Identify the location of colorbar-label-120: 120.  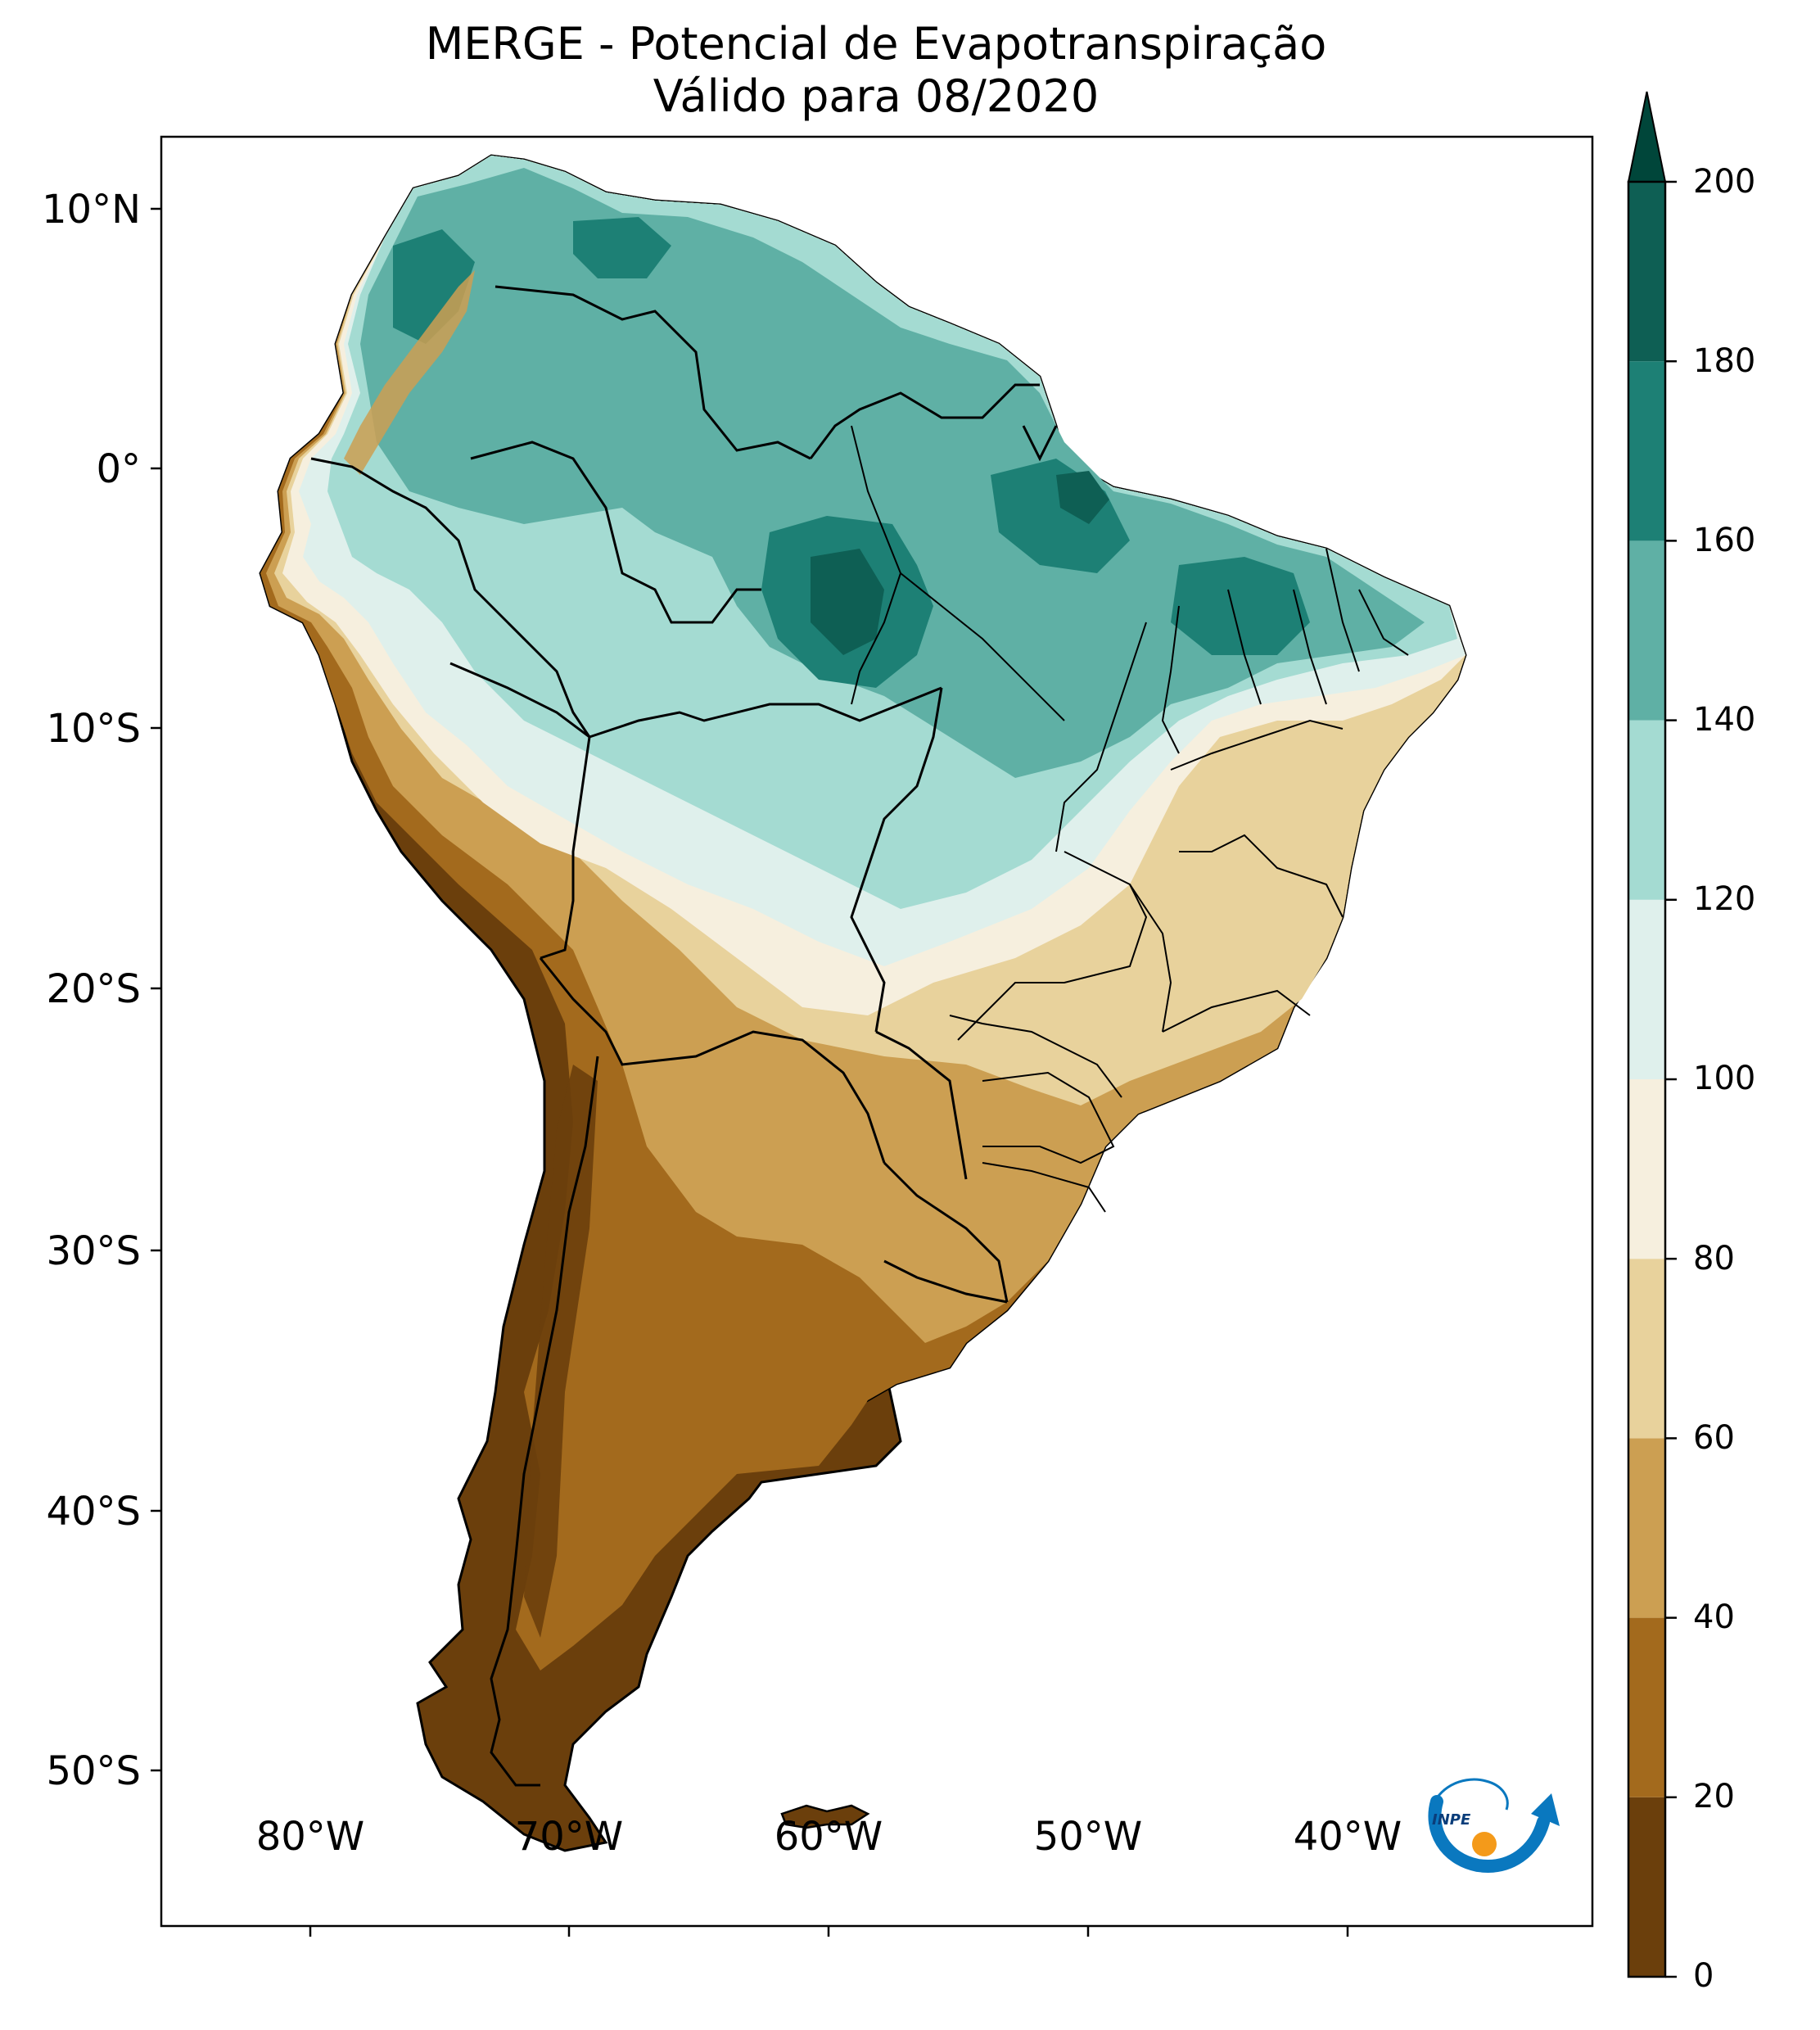
(1725, 899).